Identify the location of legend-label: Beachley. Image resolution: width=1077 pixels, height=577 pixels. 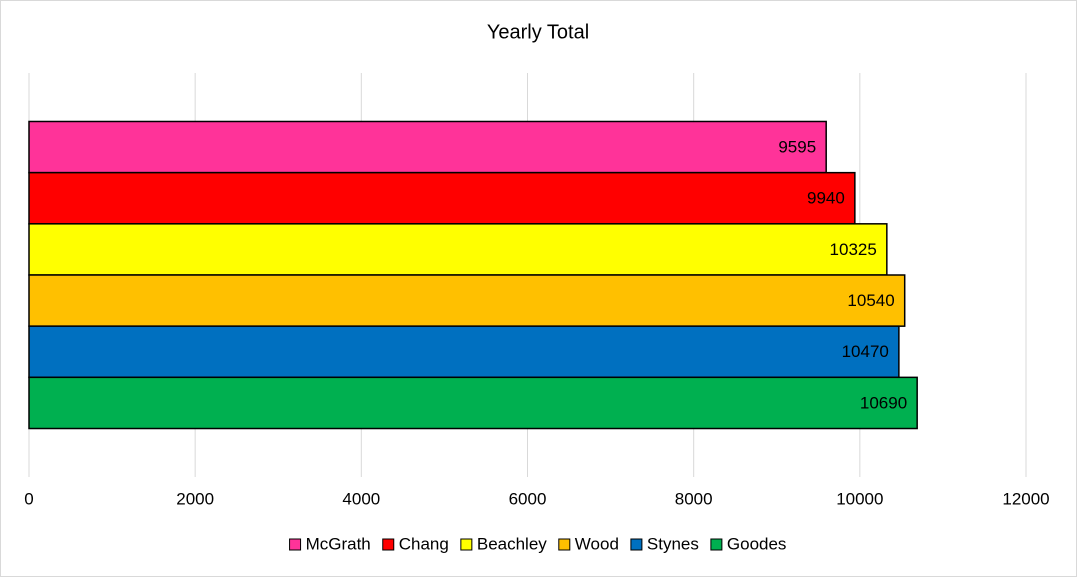
(512, 543).